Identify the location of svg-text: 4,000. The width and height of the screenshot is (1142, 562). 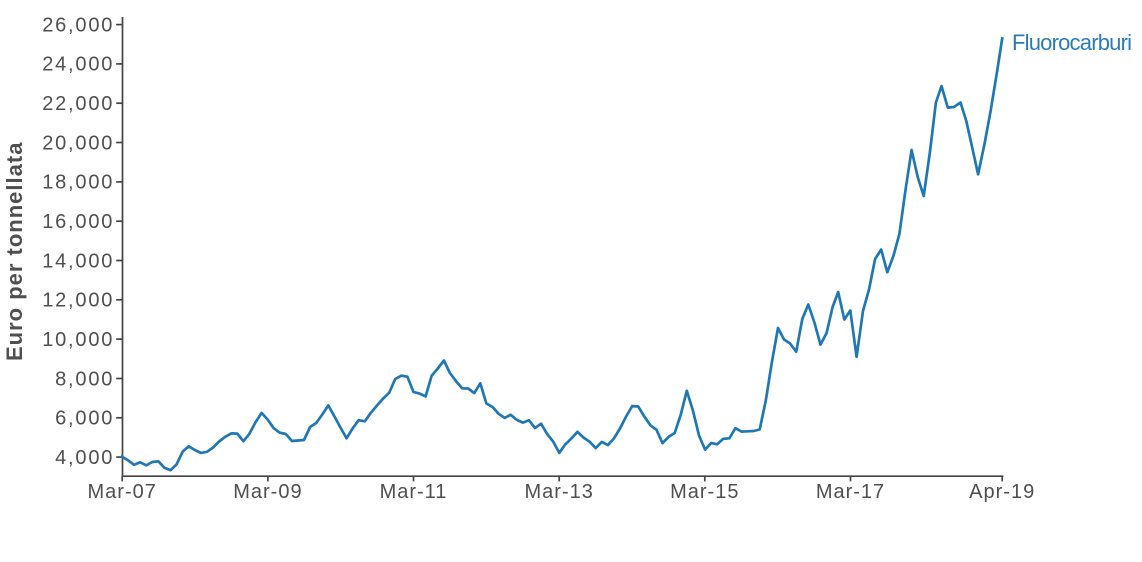
(84, 458).